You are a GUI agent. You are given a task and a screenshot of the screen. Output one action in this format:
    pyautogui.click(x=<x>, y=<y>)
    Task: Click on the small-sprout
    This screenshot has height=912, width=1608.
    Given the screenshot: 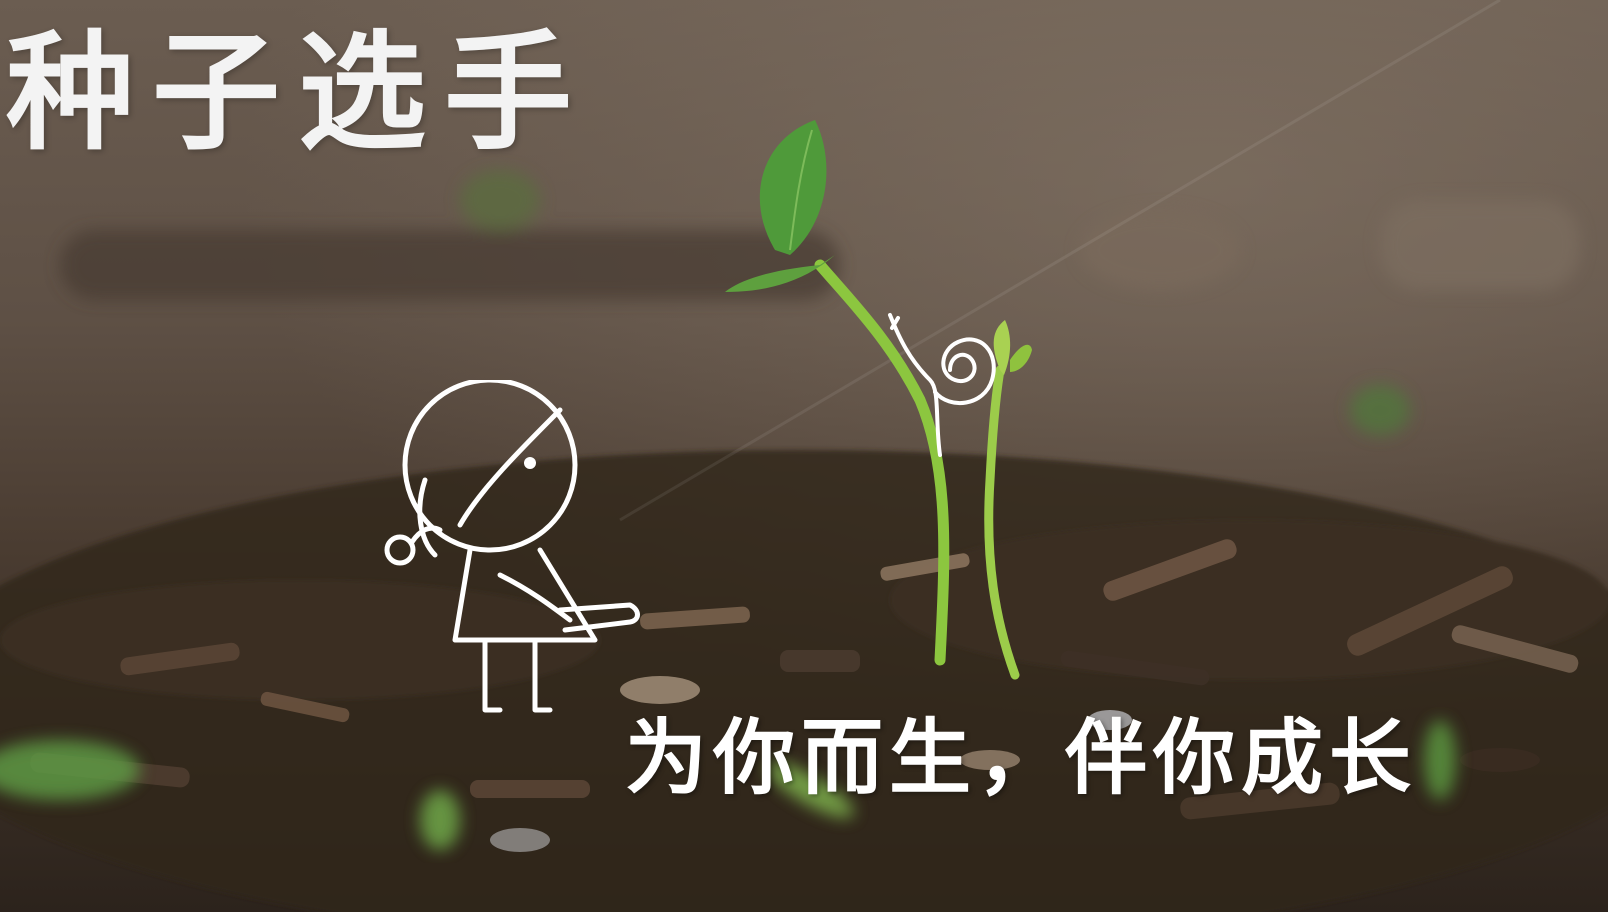 What is the action you would take?
    pyautogui.click(x=1008, y=500)
    